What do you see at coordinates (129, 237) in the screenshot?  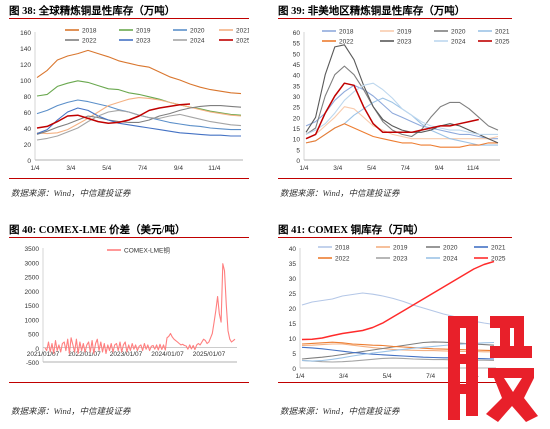 I see `panel-3-title-rule` at bounding box center [129, 237].